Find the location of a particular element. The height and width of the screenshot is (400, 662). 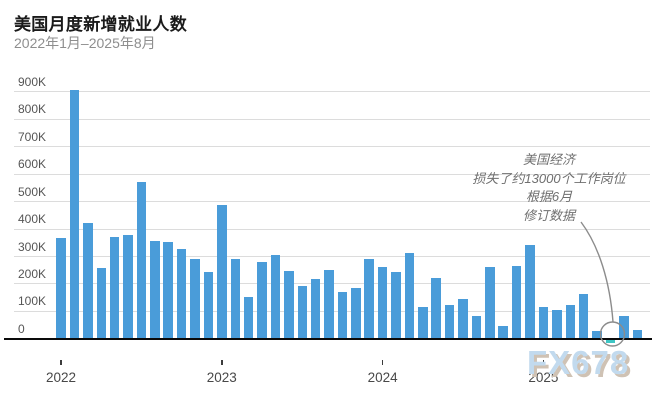

x-axis-line is located at coordinates (328, 338).